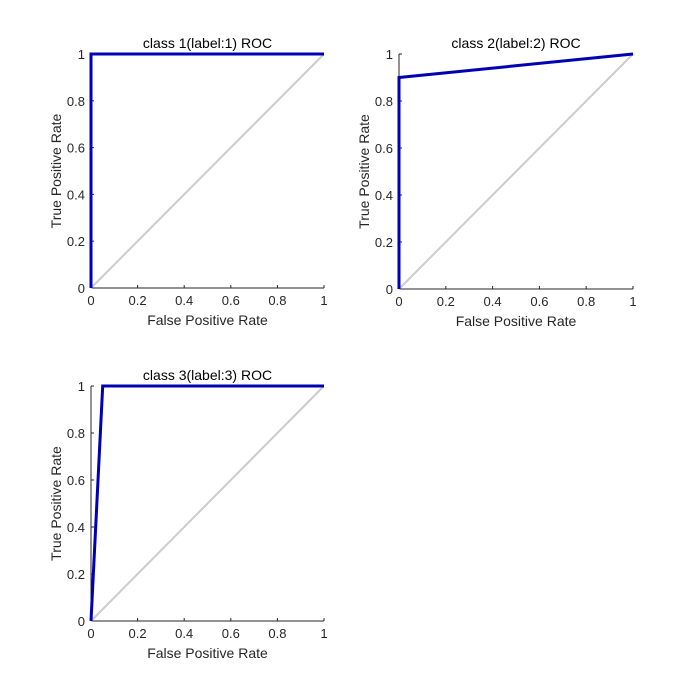 The width and height of the screenshot is (700, 700). What do you see at coordinates (207, 375) in the screenshot?
I see `plot-title: class 3(label:3) ROC` at bounding box center [207, 375].